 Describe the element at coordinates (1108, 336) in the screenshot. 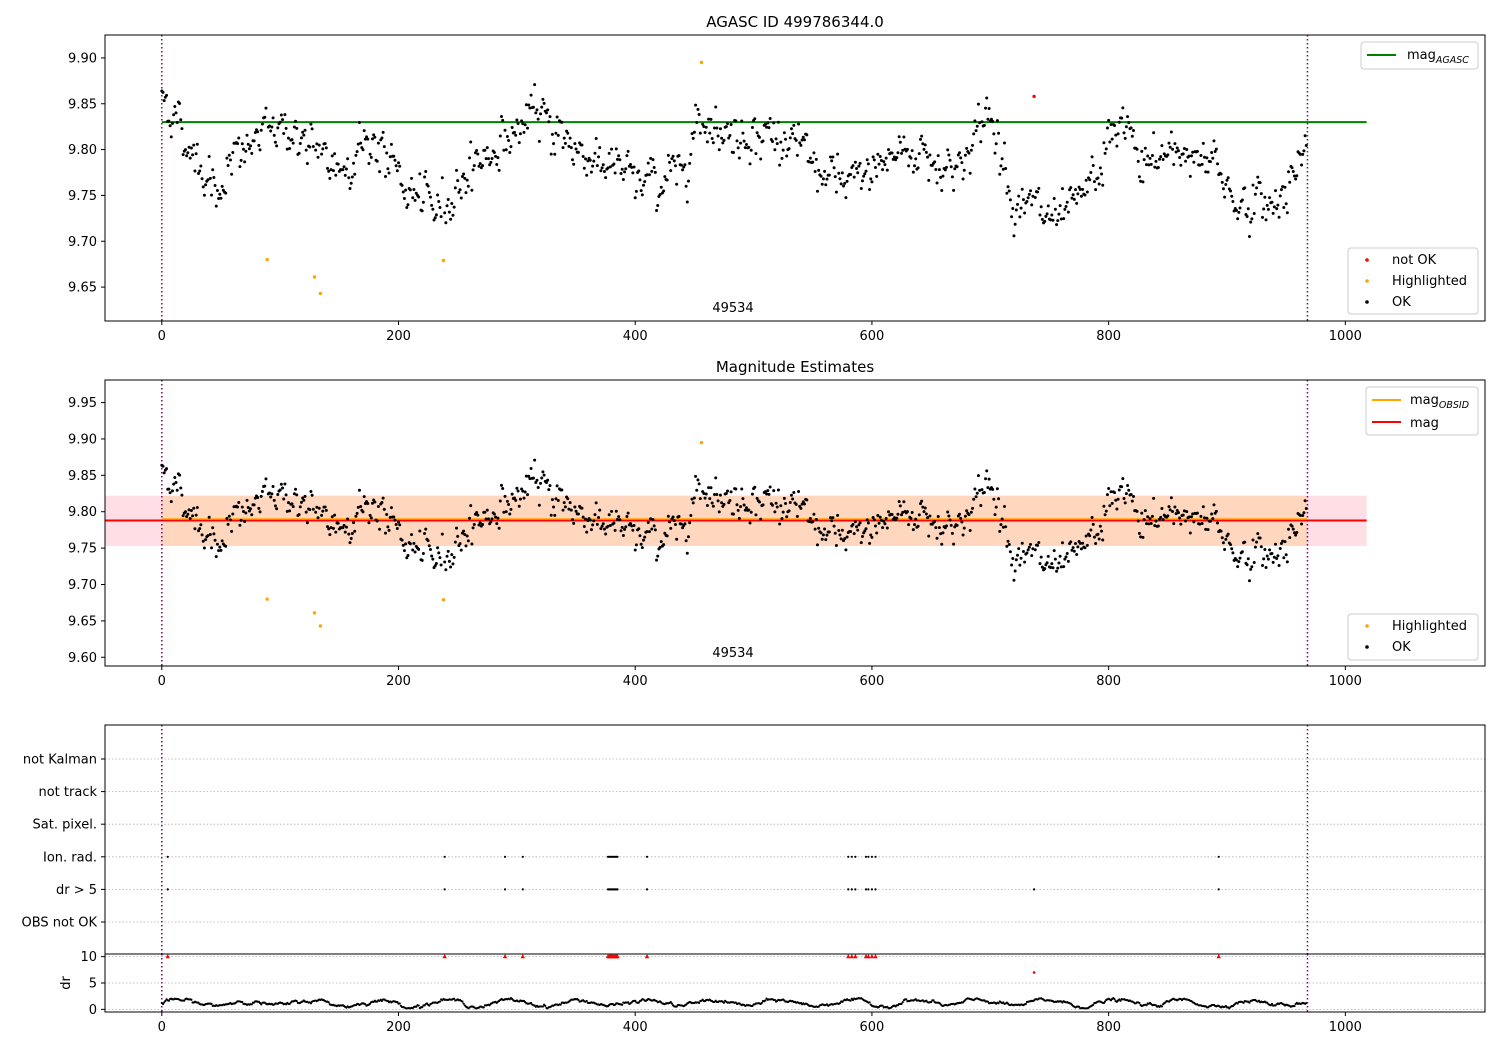

I see `x-tick-label: 800` at that location.